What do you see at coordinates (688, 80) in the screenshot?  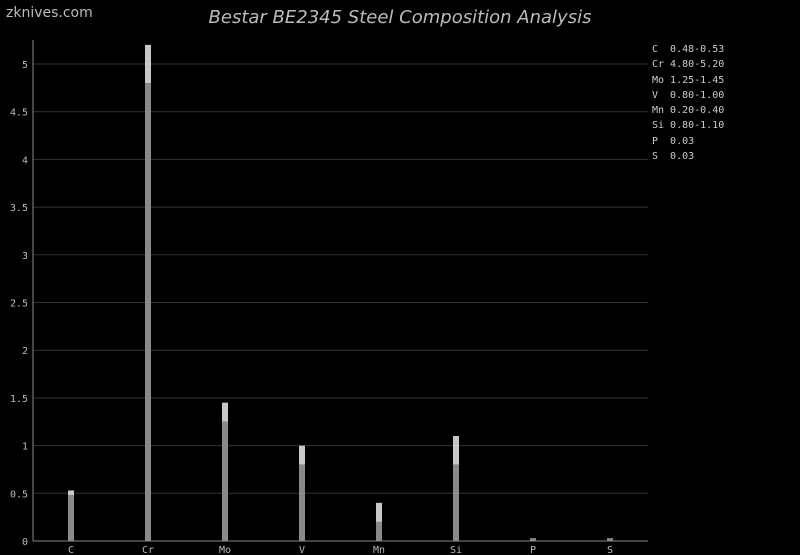 I see `legend-item: Mo 1.25-1.45` at bounding box center [688, 80].